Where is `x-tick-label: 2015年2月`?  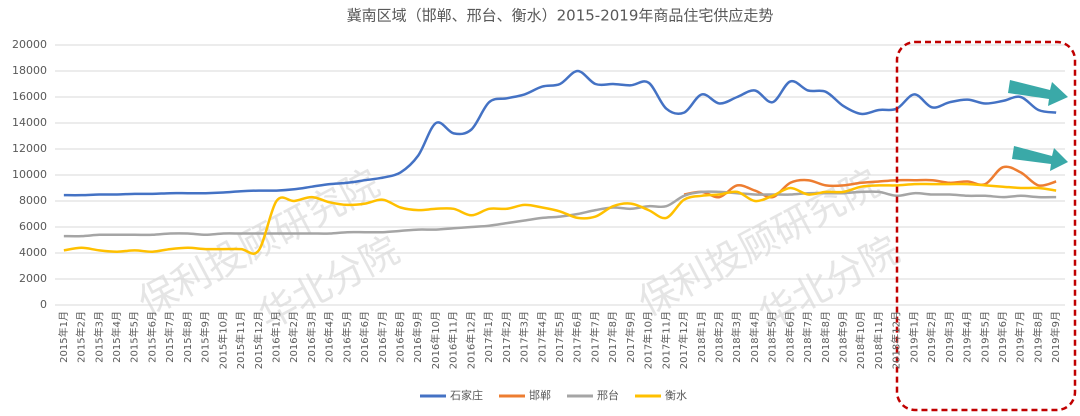
x-tick-label: 2015年2月 is located at coordinates (81, 337).